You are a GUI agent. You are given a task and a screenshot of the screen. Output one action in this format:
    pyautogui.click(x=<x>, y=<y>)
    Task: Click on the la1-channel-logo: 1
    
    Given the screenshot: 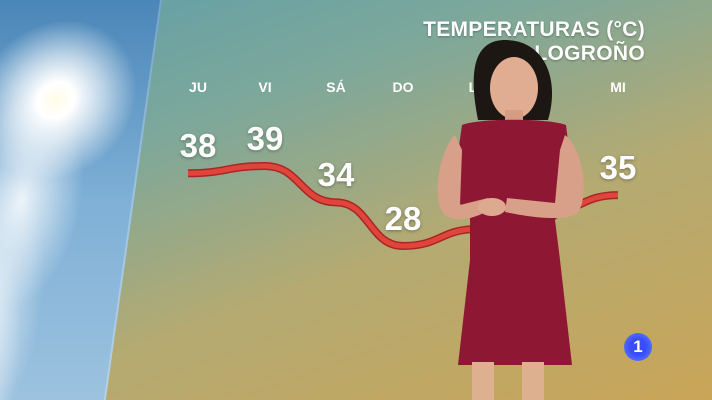 What is the action you would take?
    pyautogui.click(x=638, y=347)
    